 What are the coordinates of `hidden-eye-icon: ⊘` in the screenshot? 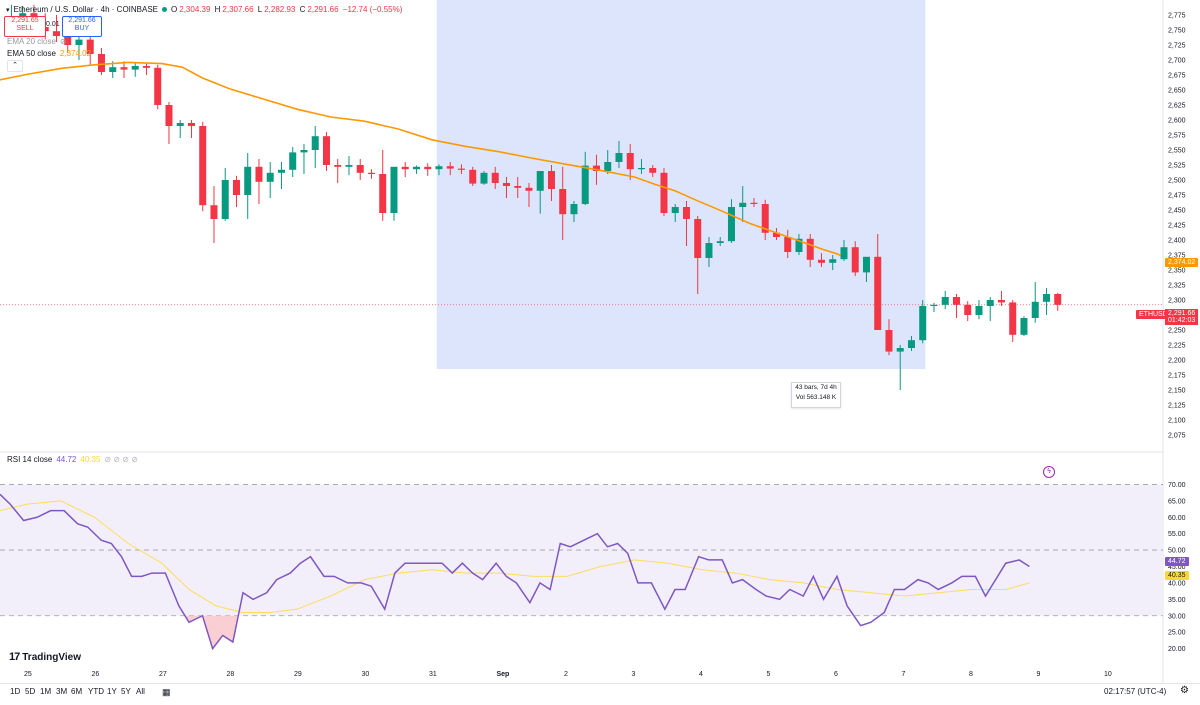 It's located at (63, 41).